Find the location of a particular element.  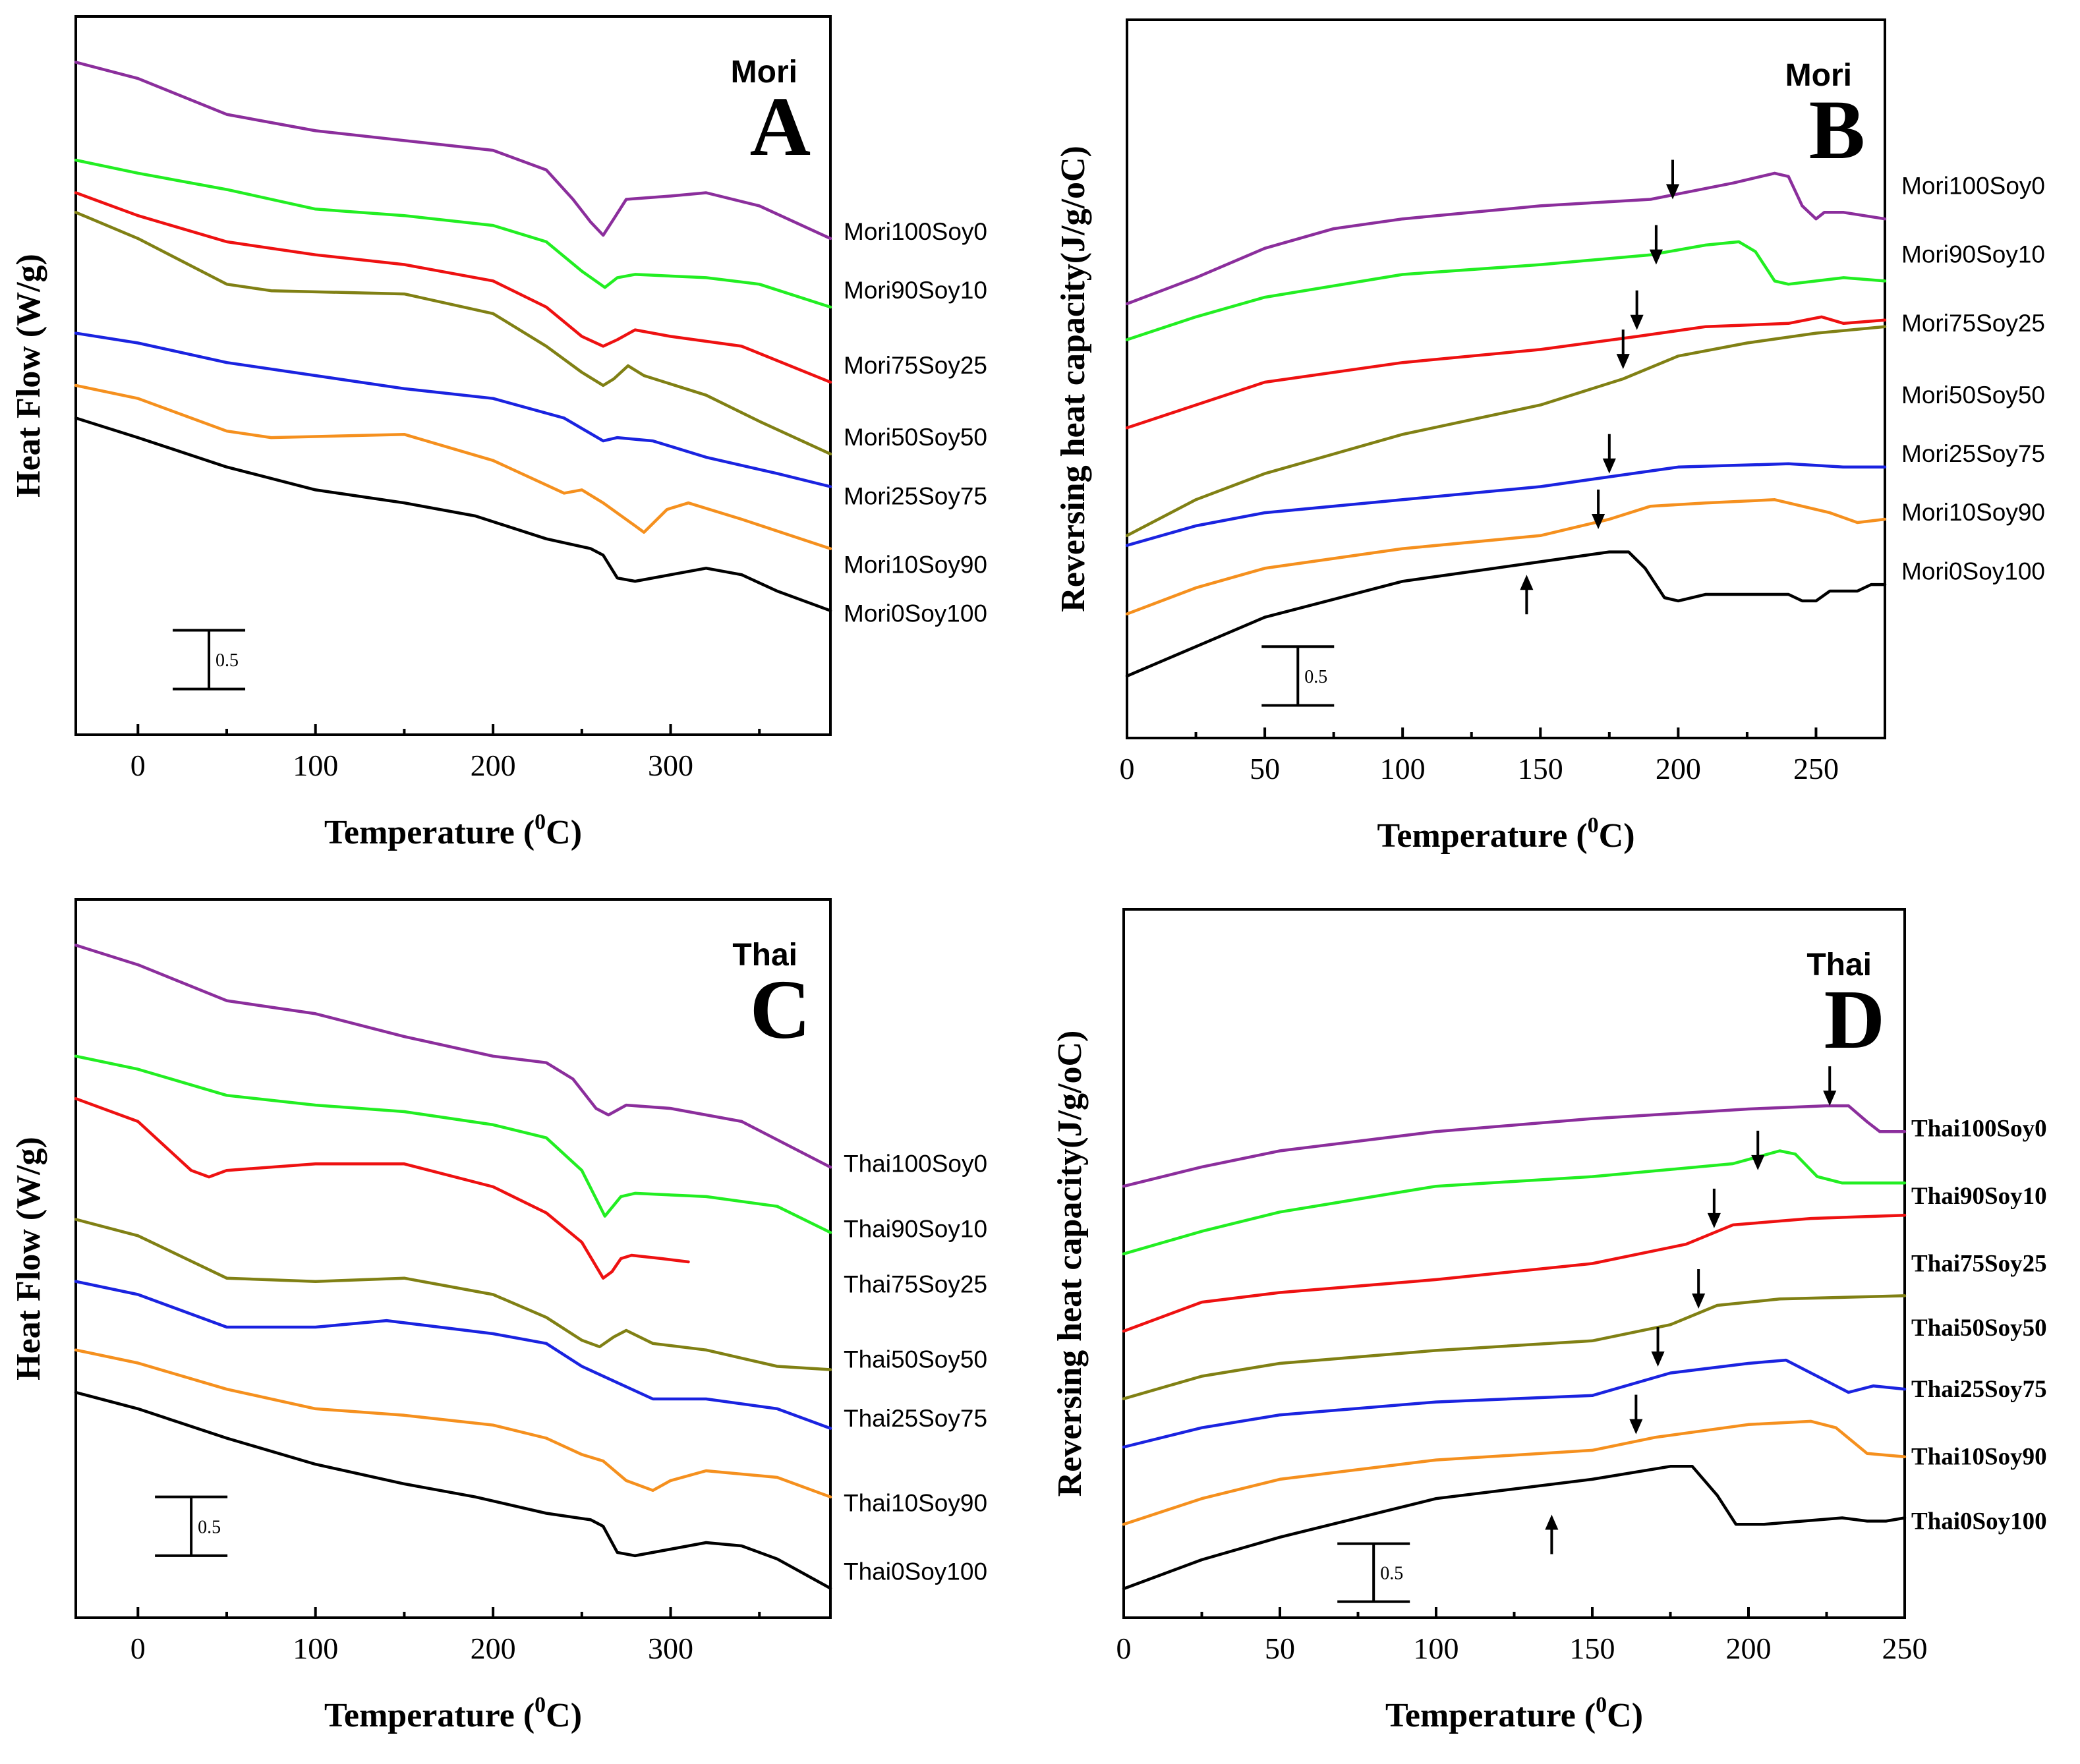

series-label: Thai75Soy25 is located at coordinates (915, 1284).